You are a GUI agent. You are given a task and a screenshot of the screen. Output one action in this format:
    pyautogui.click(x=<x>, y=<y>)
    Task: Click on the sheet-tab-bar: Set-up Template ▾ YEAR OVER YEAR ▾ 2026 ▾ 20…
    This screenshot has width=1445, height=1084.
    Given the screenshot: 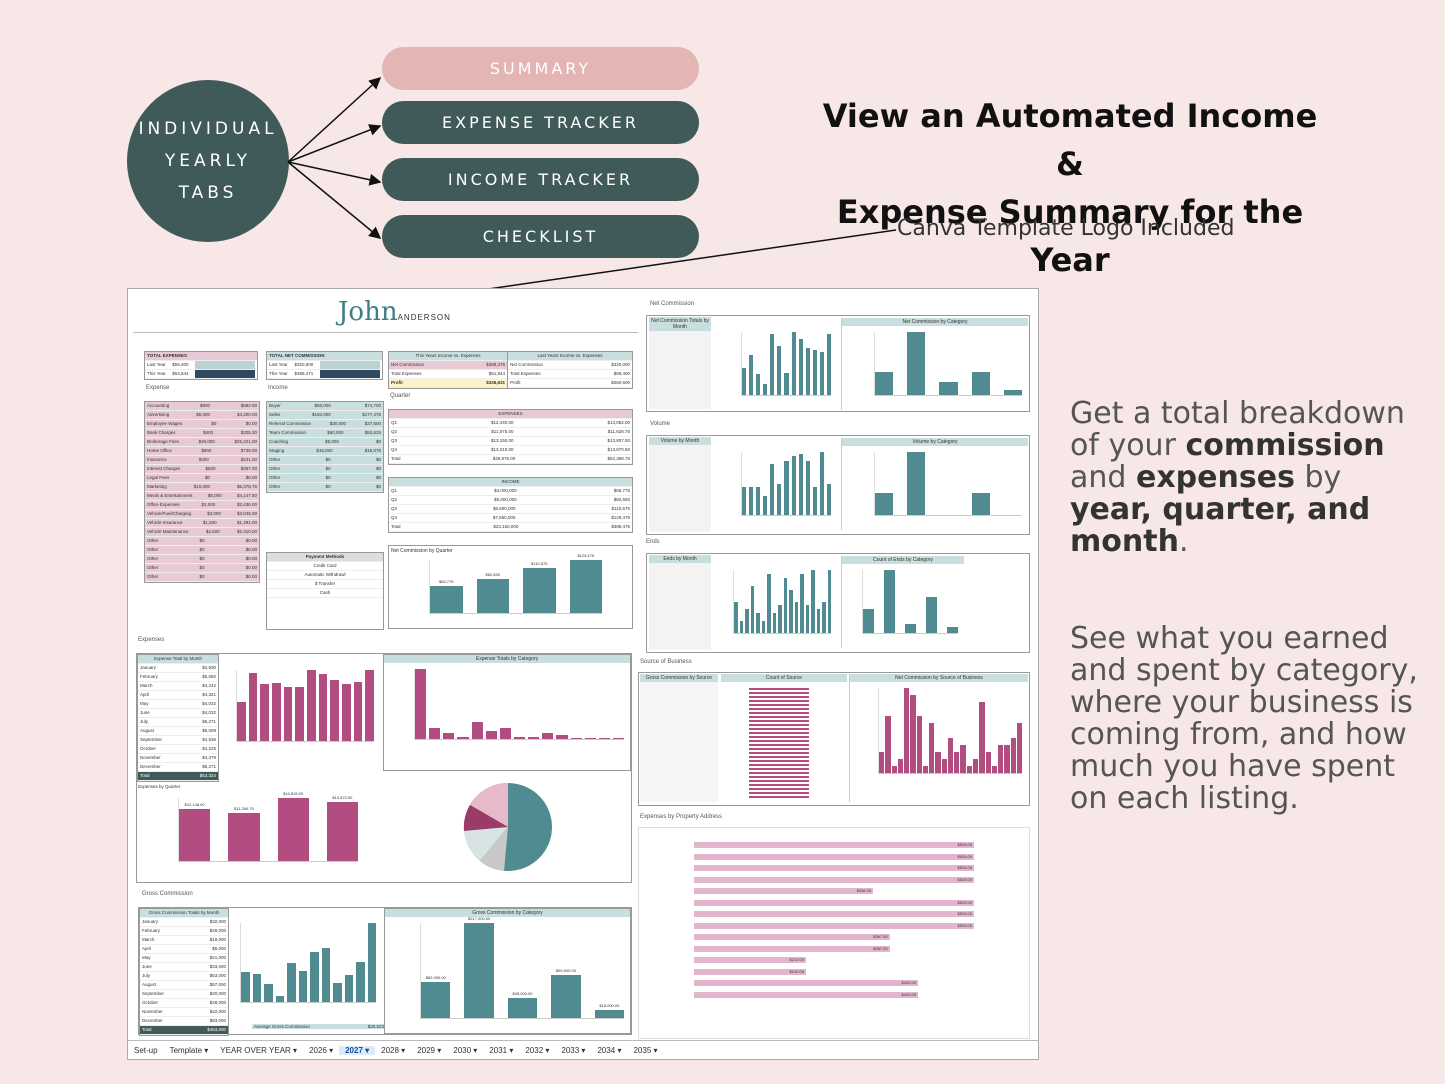 What is the action you would take?
    pyautogui.click(x=583, y=1050)
    